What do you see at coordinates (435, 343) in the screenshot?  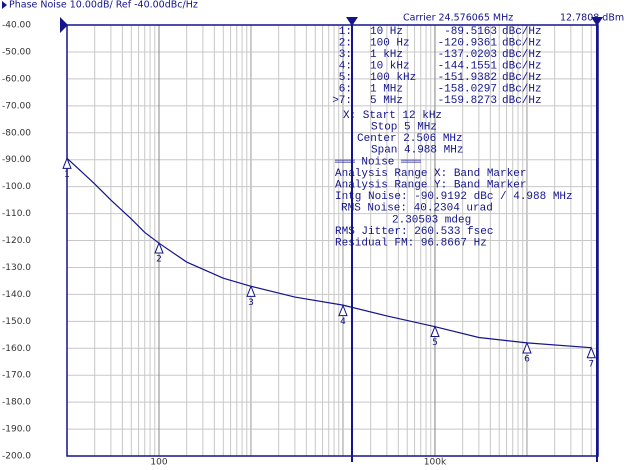 I see `marker-id: 5` at bounding box center [435, 343].